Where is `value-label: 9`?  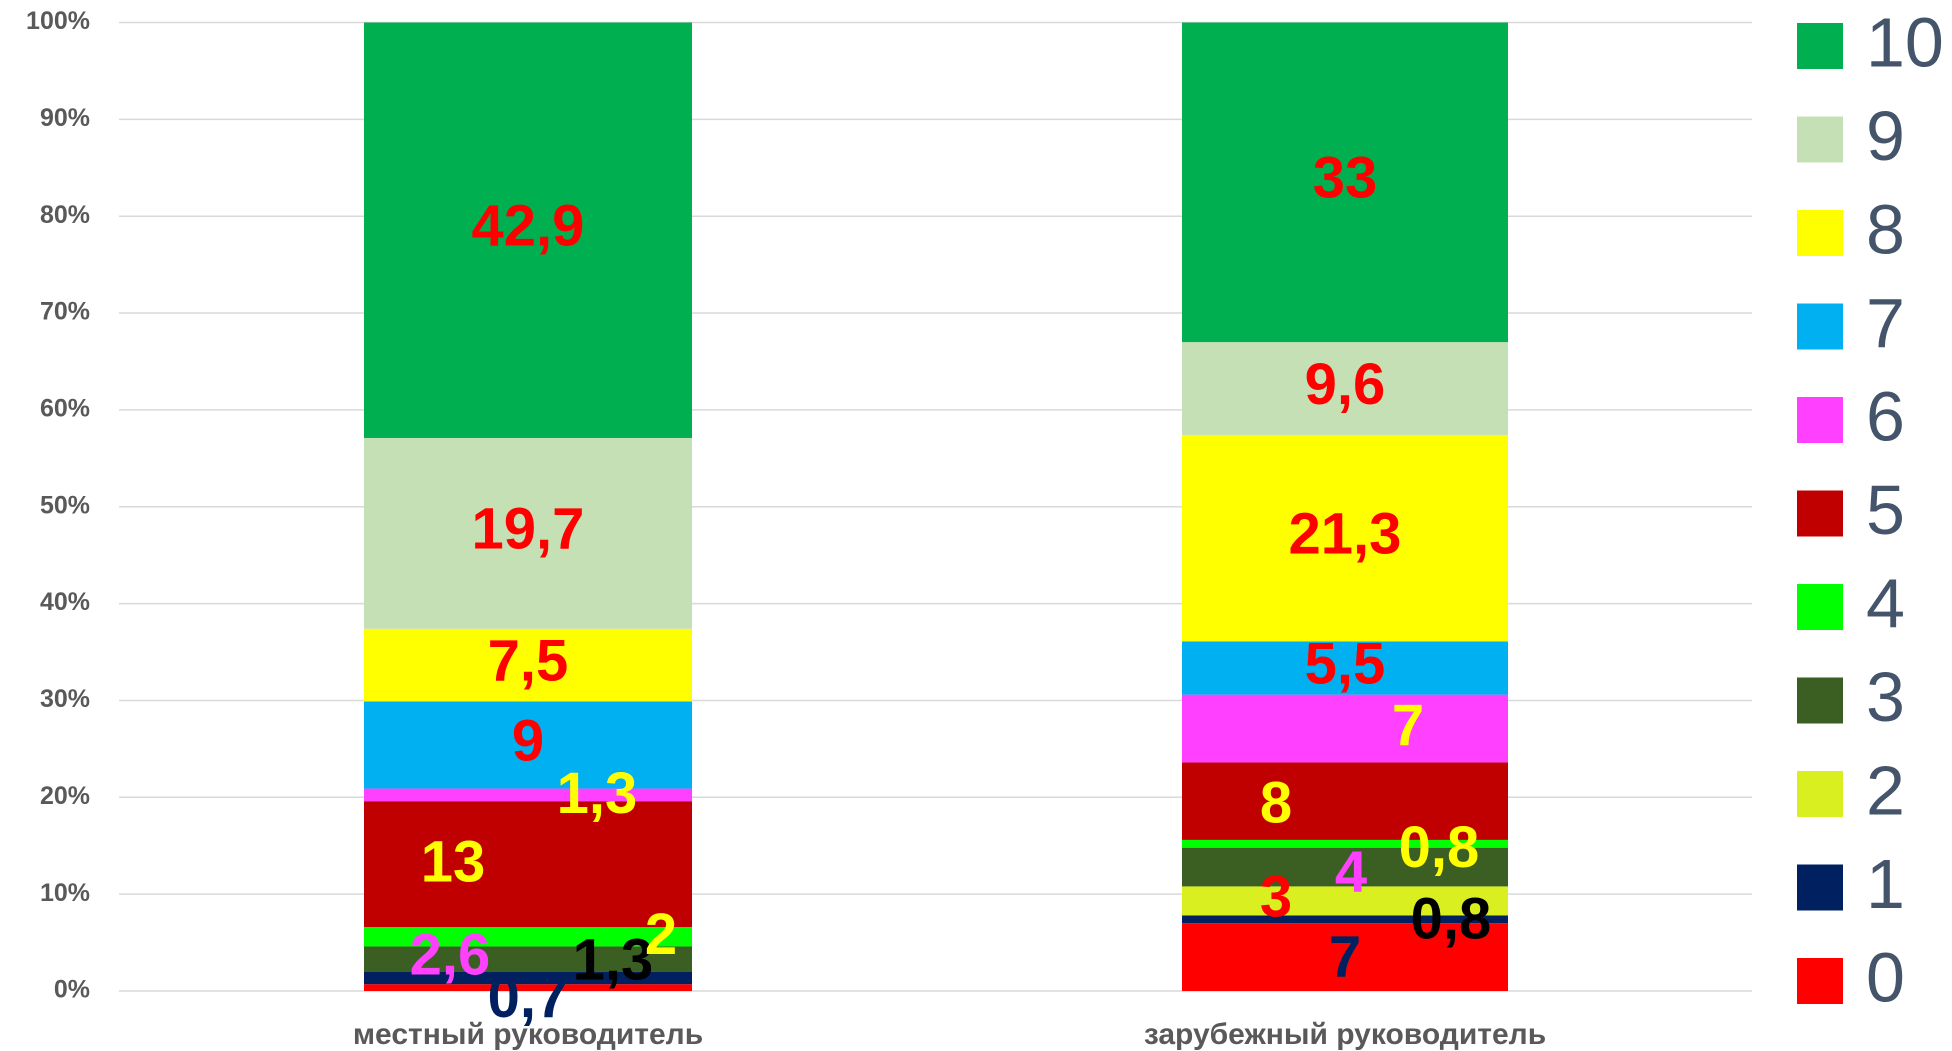
value-label: 9 is located at coordinates (528, 740).